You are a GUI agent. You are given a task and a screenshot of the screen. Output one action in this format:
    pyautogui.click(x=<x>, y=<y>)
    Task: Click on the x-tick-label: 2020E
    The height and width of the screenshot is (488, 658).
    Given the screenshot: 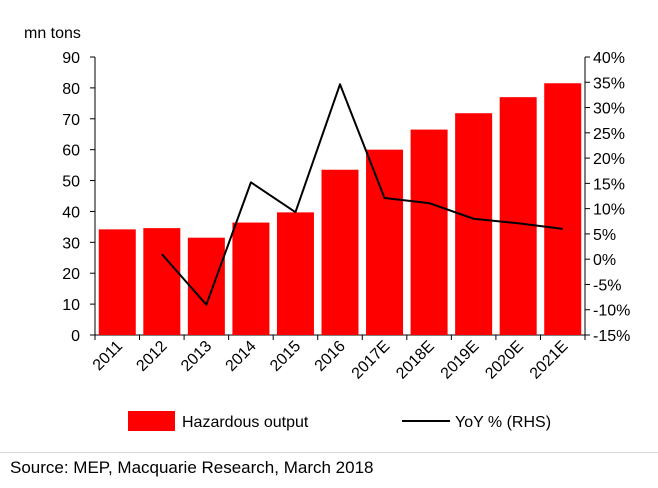 What is the action you would take?
    pyautogui.click(x=504, y=360)
    